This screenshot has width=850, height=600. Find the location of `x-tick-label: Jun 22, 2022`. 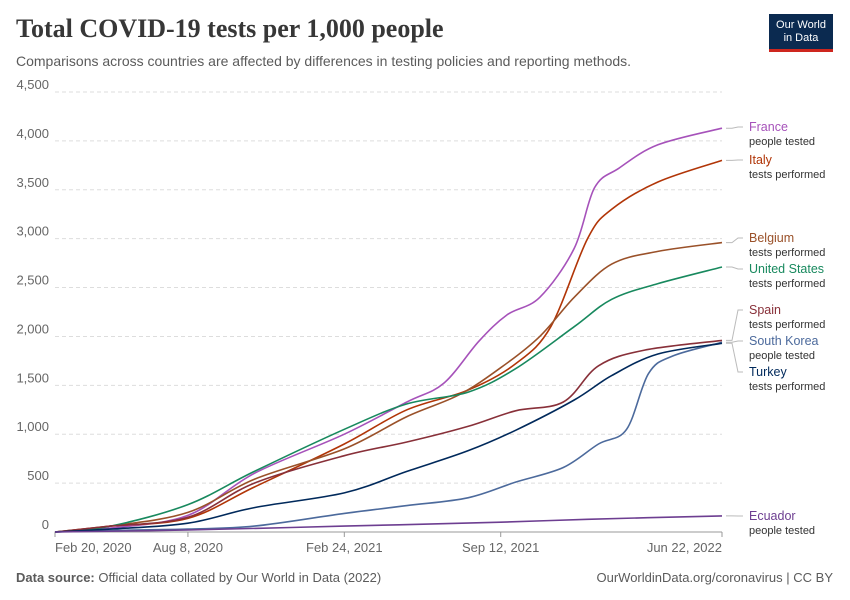

x-tick-label: Jun 22, 2022 is located at coordinates (684, 547).